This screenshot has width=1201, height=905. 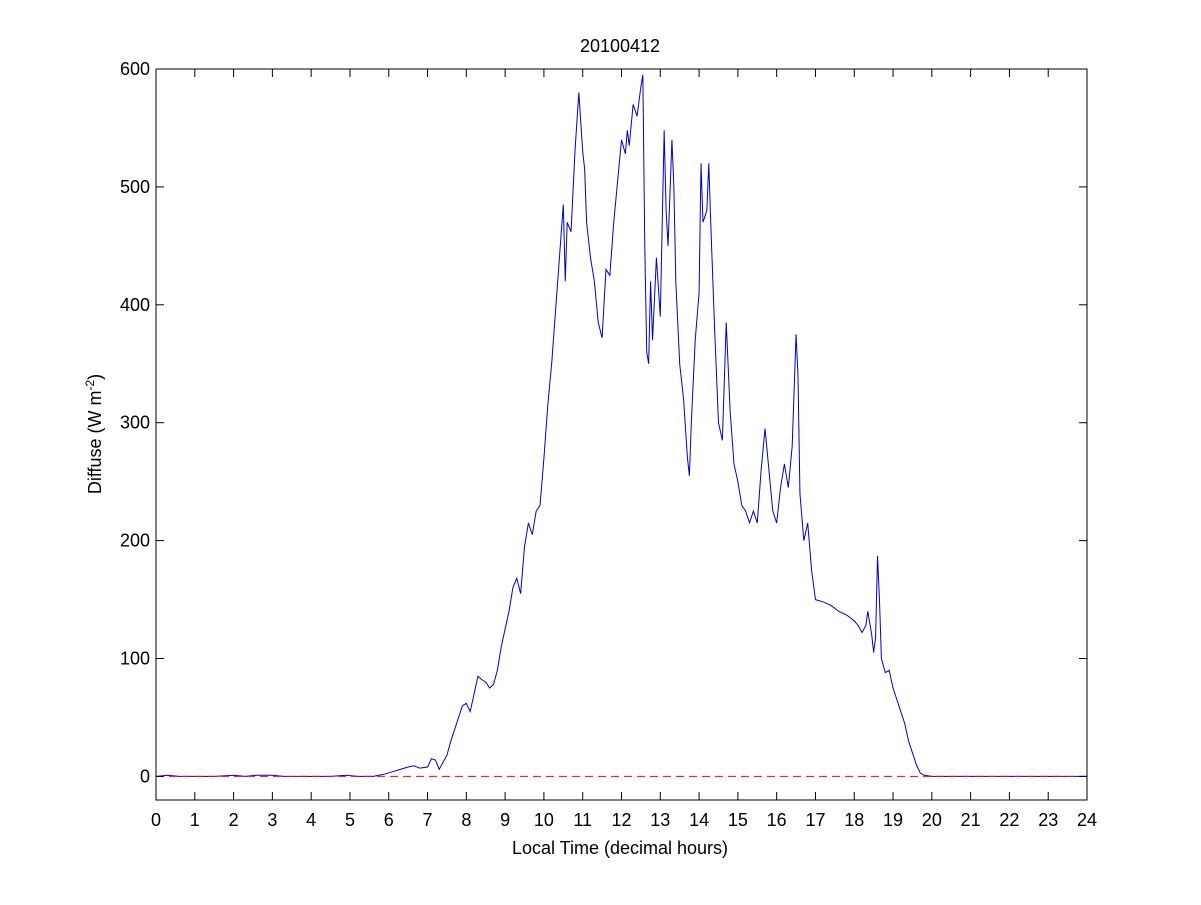 I want to click on y-tick-label: 500, so click(x=135, y=187).